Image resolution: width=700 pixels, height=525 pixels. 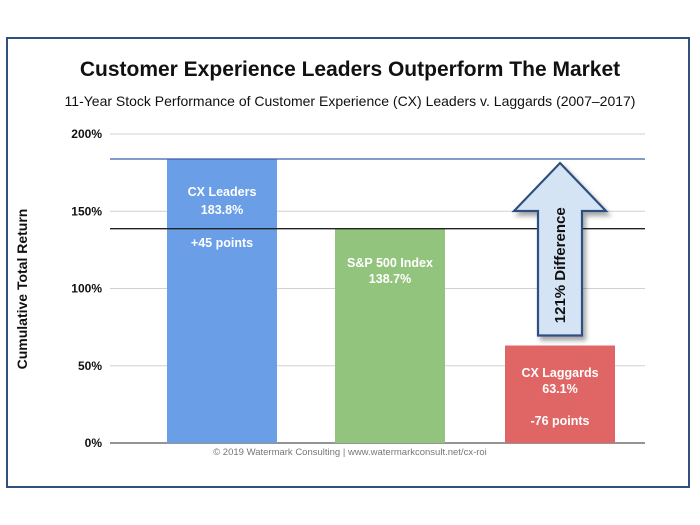 I want to click on bar-cx-leaders, so click(x=222, y=301).